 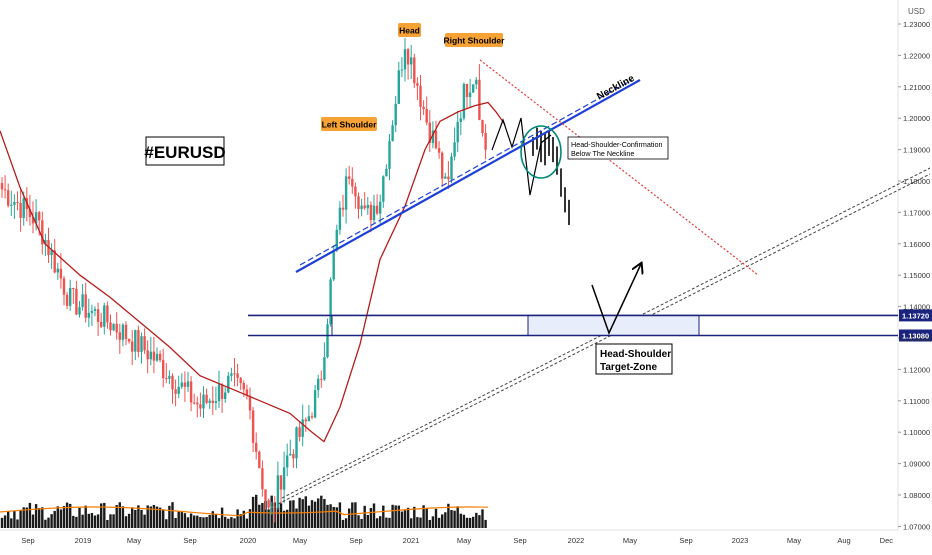 What do you see at coordinates (916, 150) in the screenshot?
I see `y-tick-label: 1.19000` at bounding box center [916, 150].